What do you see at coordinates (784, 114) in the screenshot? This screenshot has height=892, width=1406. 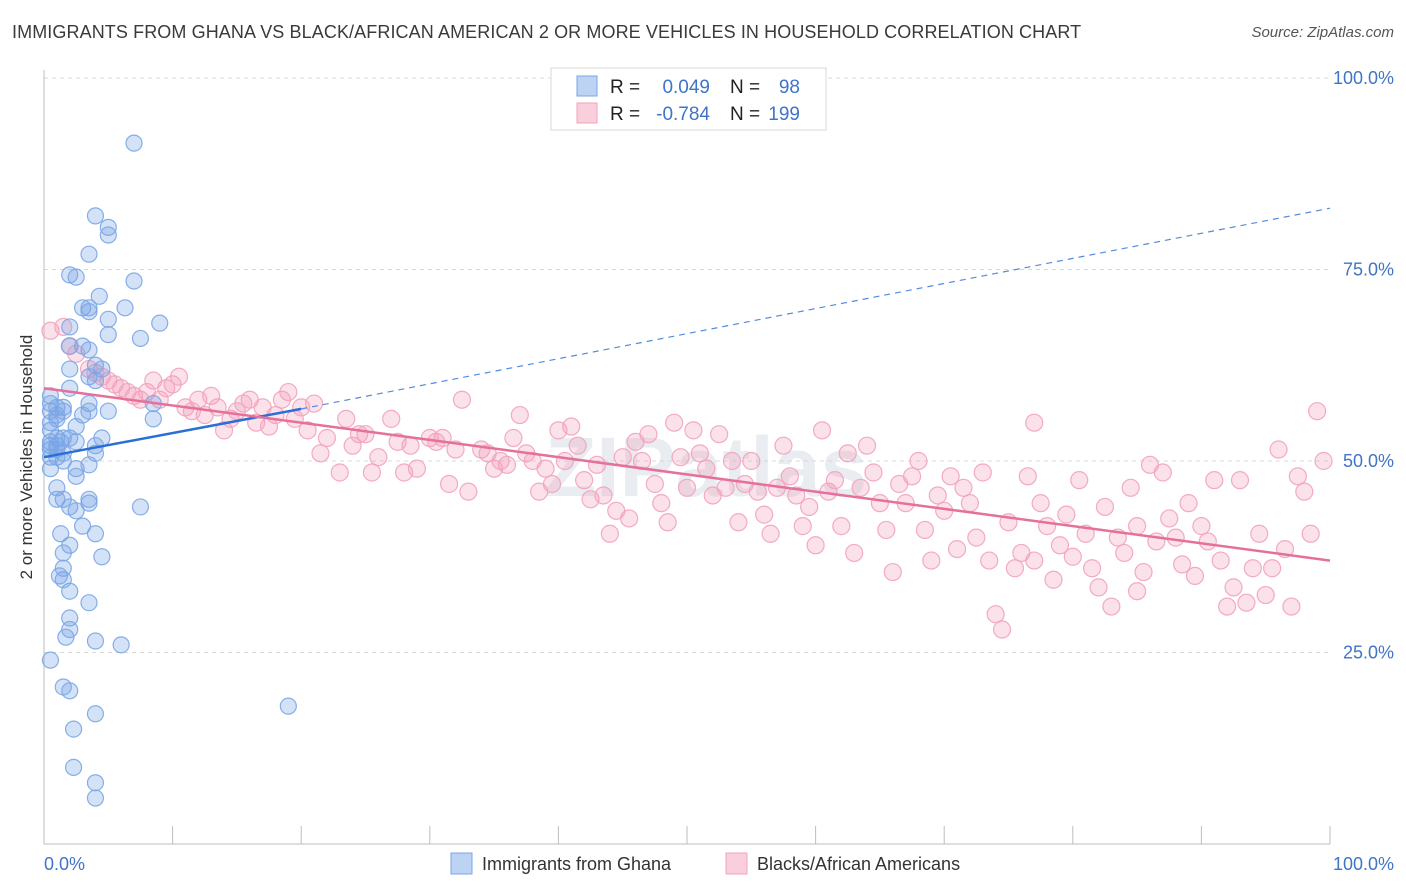 I see `stats-n-value-pink: 199` at bounding box center [784, 114].